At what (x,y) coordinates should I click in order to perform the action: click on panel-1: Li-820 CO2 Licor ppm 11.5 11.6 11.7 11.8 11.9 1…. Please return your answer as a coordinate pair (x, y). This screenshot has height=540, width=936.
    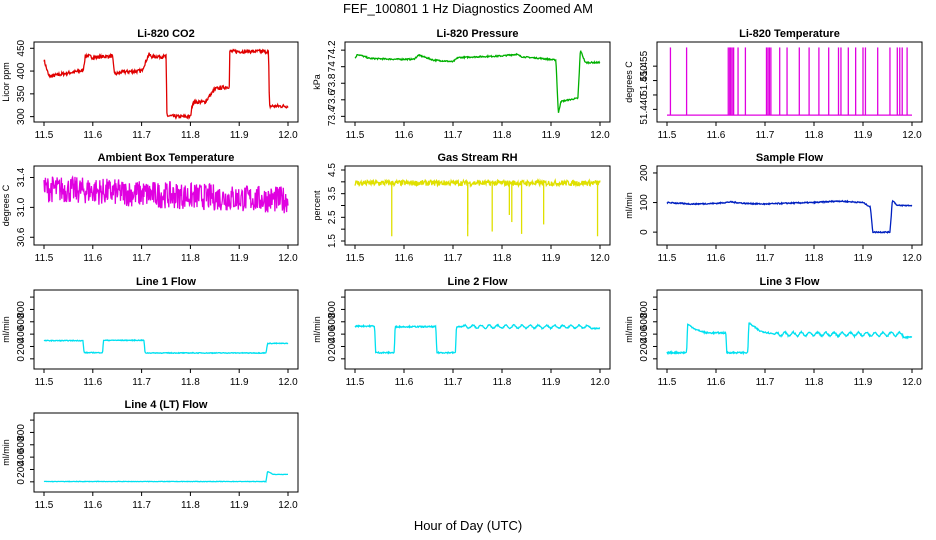
    Looking at the image, I should click on (150, 84).